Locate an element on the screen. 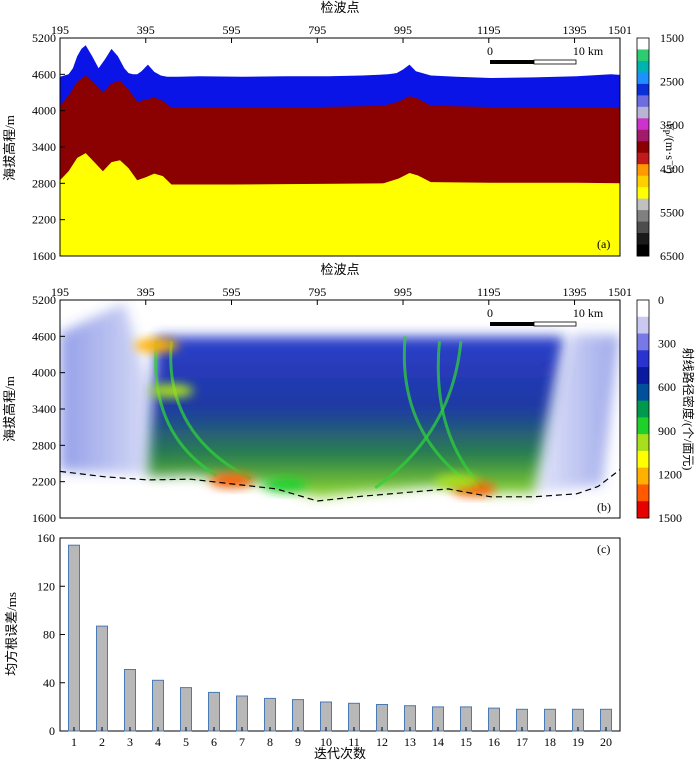  x-tick-label: 18 is located at coordinates (550, 742).